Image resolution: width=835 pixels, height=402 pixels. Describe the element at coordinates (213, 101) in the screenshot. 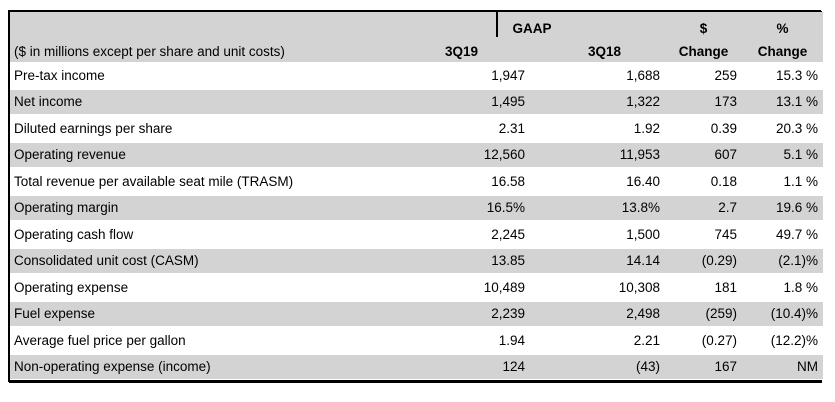

I see `row-label: Net income` at that location.